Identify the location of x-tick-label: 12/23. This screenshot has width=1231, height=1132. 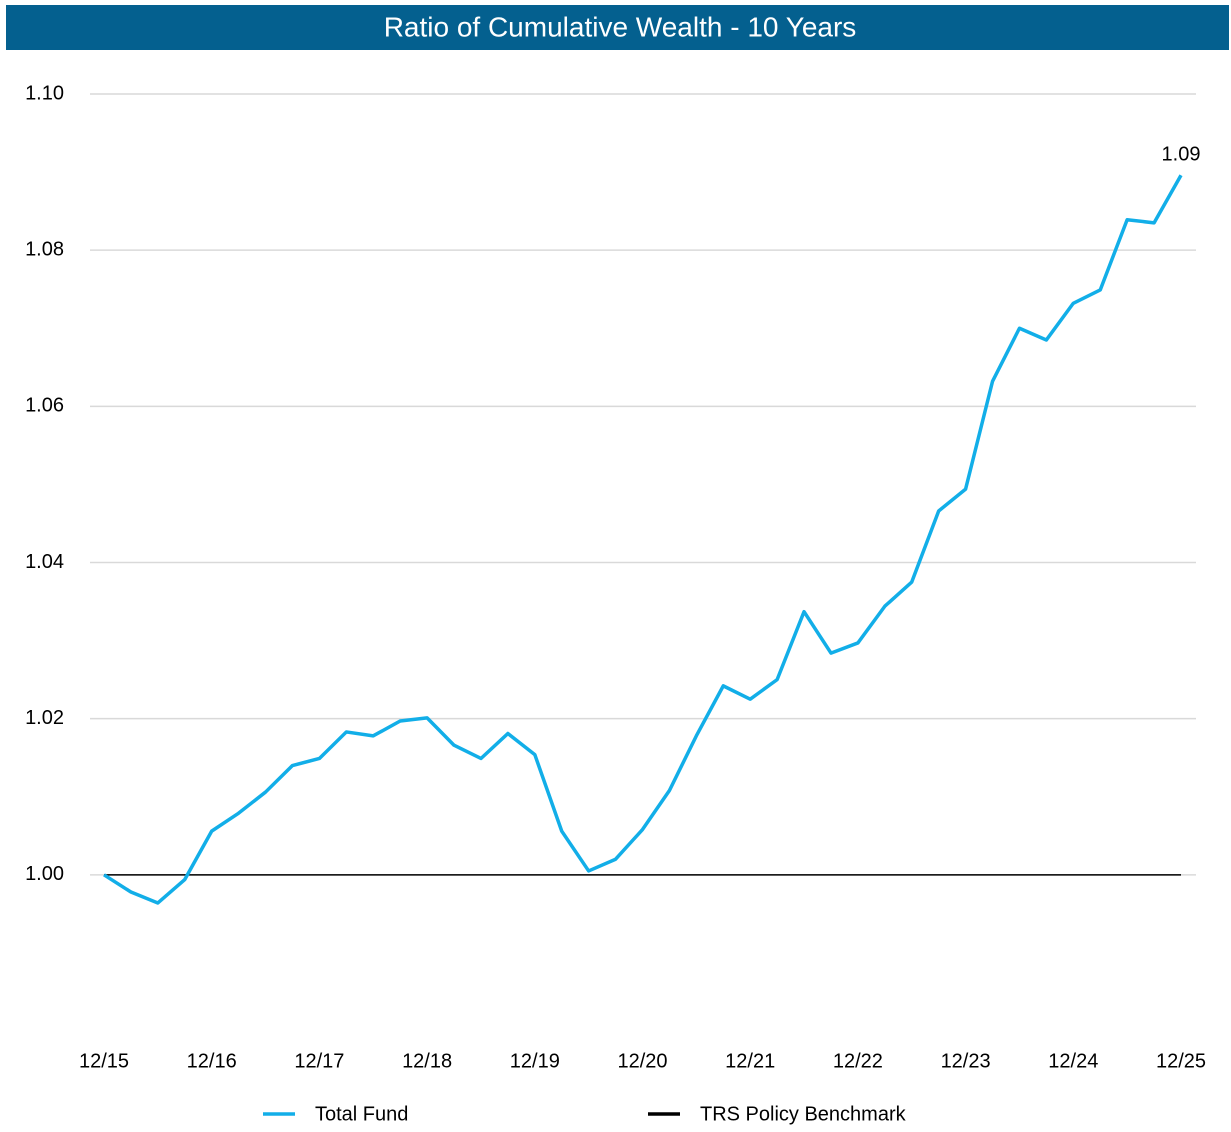
(966, 1061).